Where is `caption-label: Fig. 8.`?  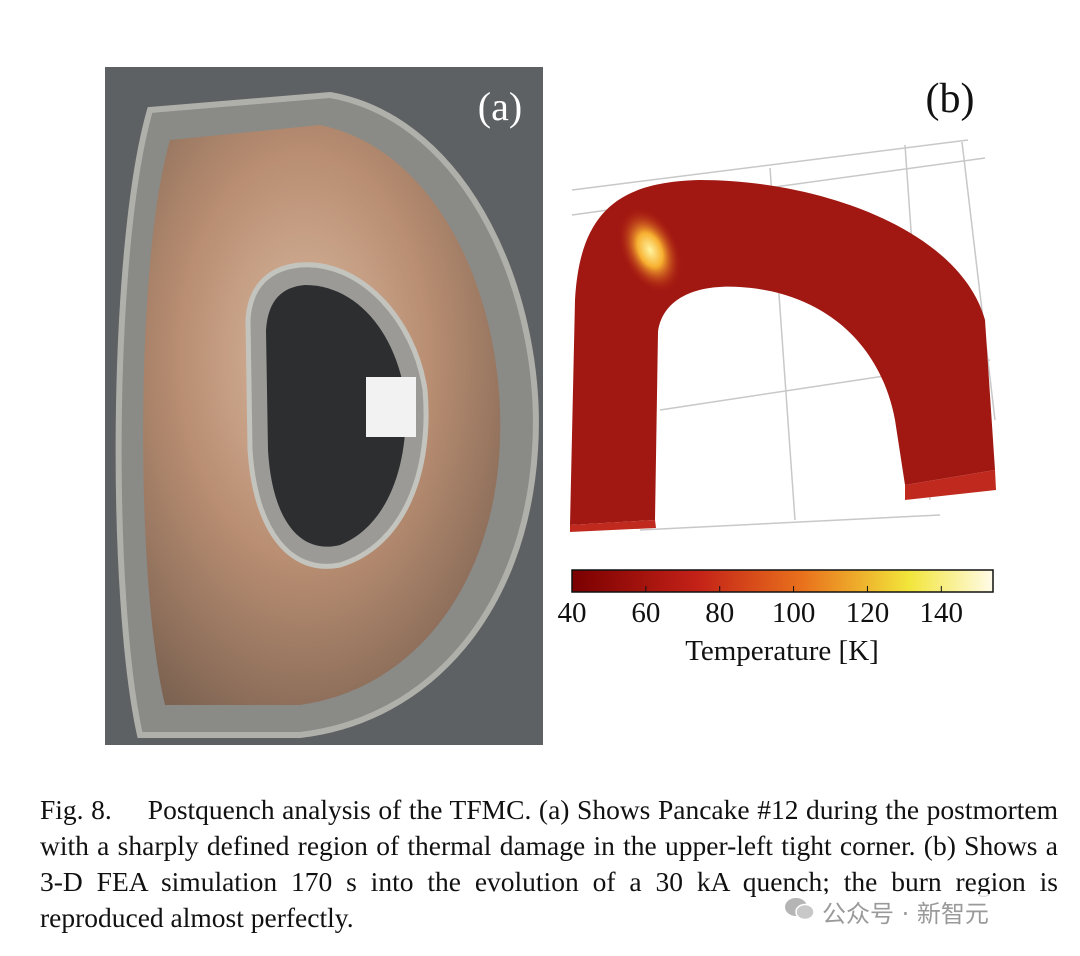 caption-label: Fig. 8. is located at coordinates (76, 809).